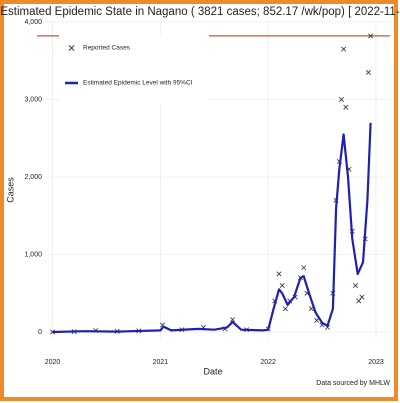 The height and width of the screenshot is (403, 400). Describe the element at coordinates (161, 362) in the screenshot. I see `x-tick-label: 2021` at that location.